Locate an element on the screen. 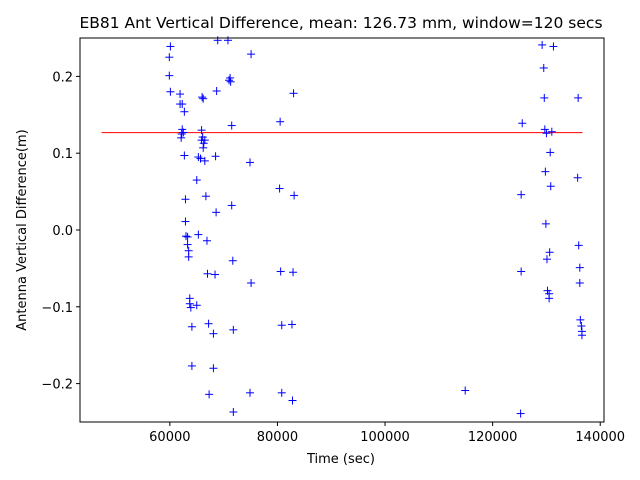  y-tick-label: 0.2 is located at coordinates (62, 77).